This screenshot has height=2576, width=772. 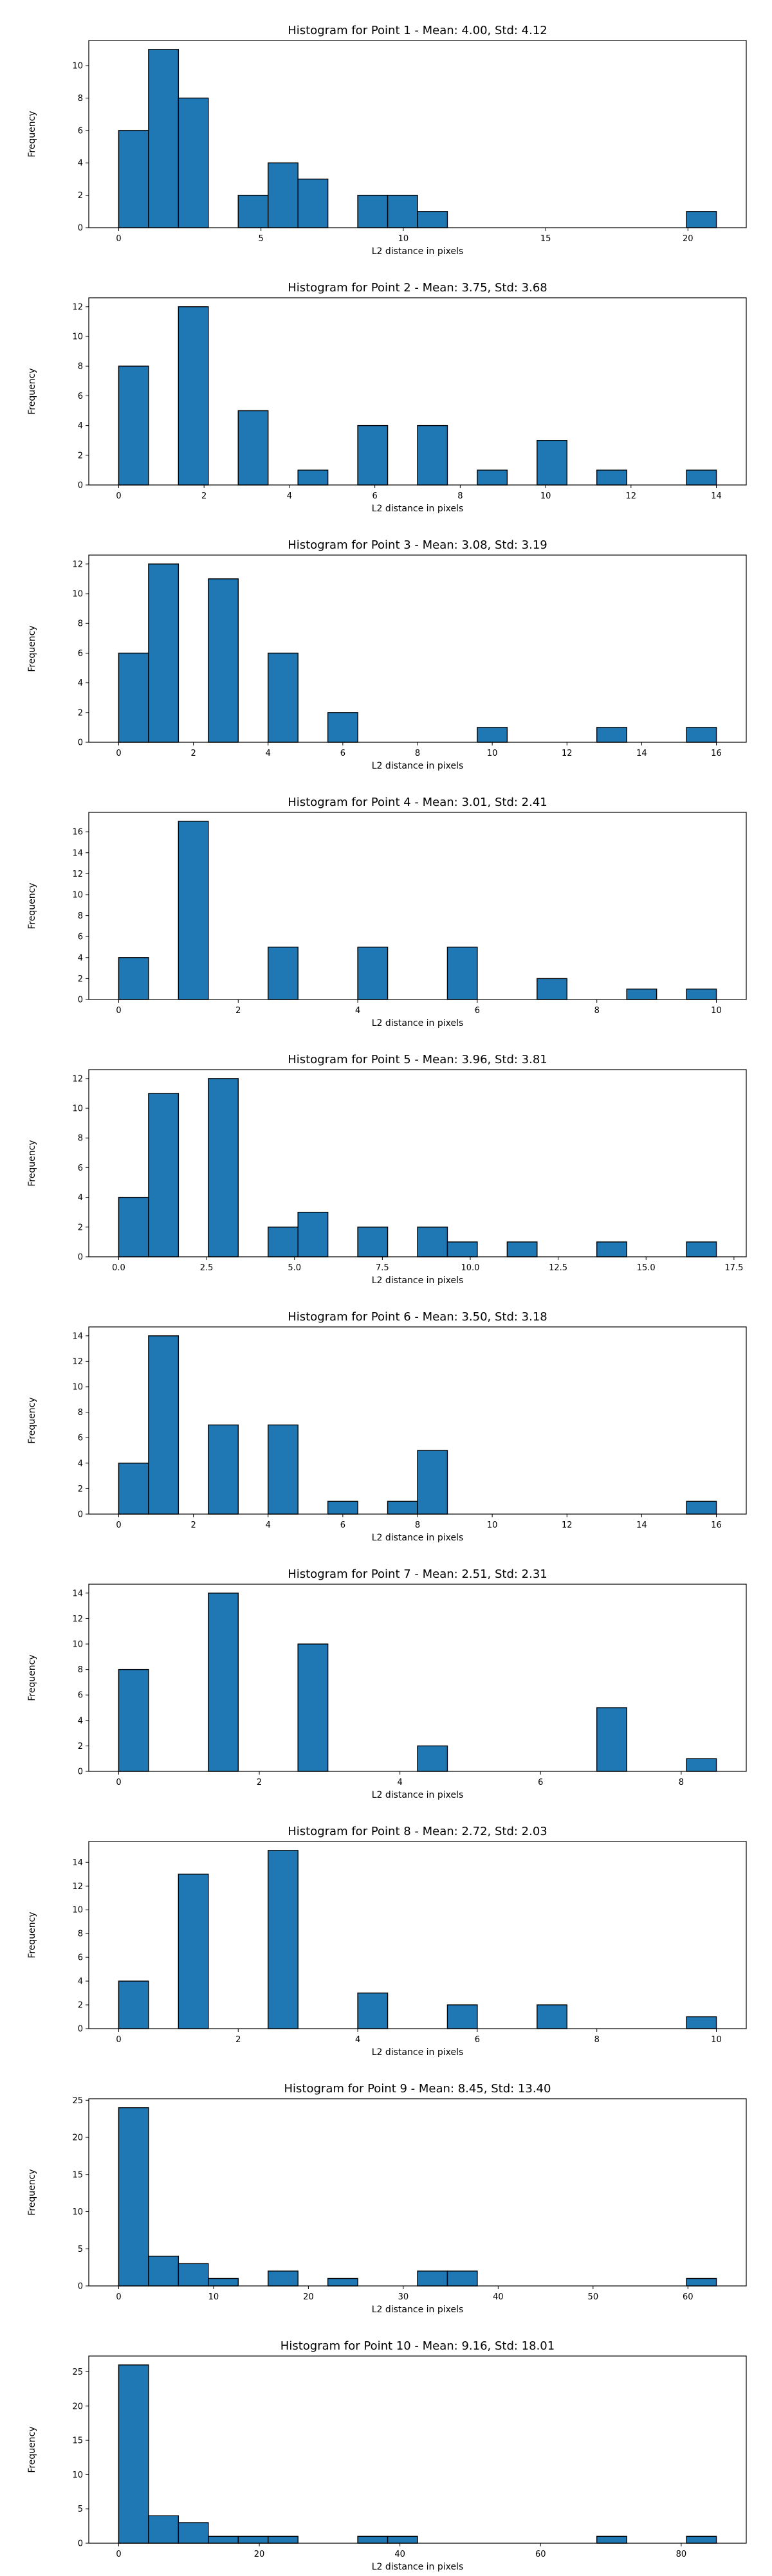 What do you see at coordinates (77, 1336) in the screenshot?
I see `y-tick-label: 14` at bounding box center [77, 1336].